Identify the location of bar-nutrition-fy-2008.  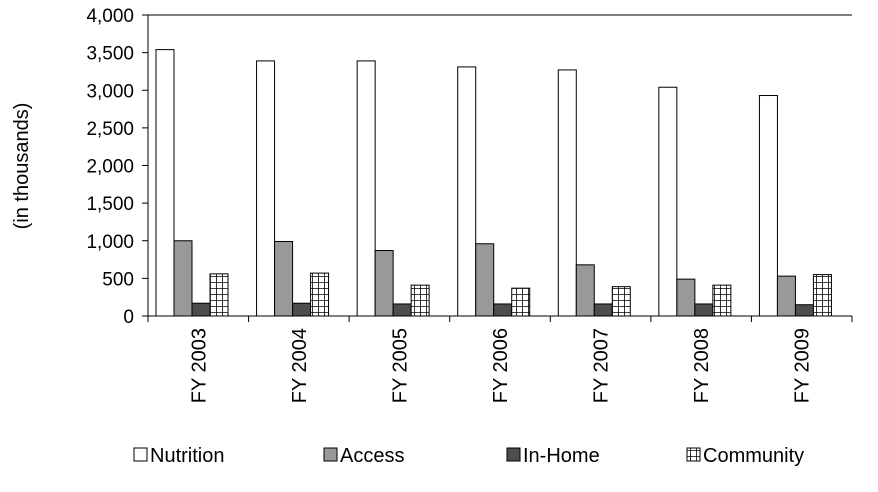
(668, 201).